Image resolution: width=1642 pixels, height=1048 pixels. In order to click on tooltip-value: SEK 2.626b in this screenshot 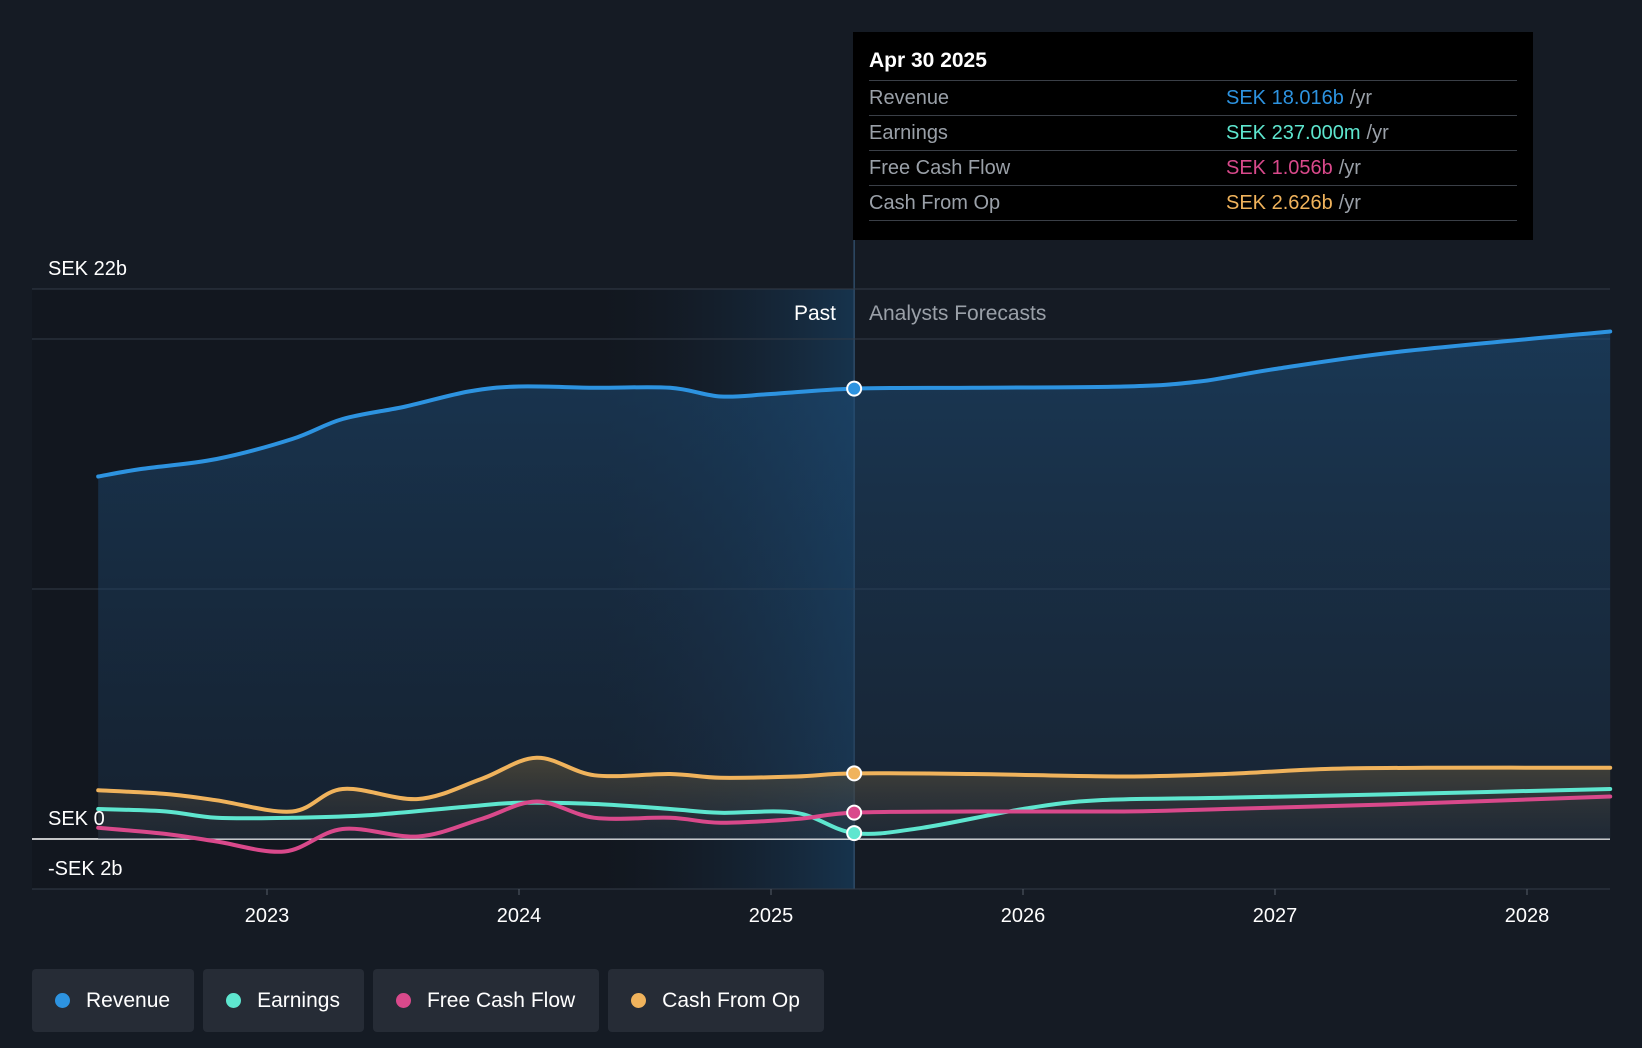, I will do `click(1279, 203)`.